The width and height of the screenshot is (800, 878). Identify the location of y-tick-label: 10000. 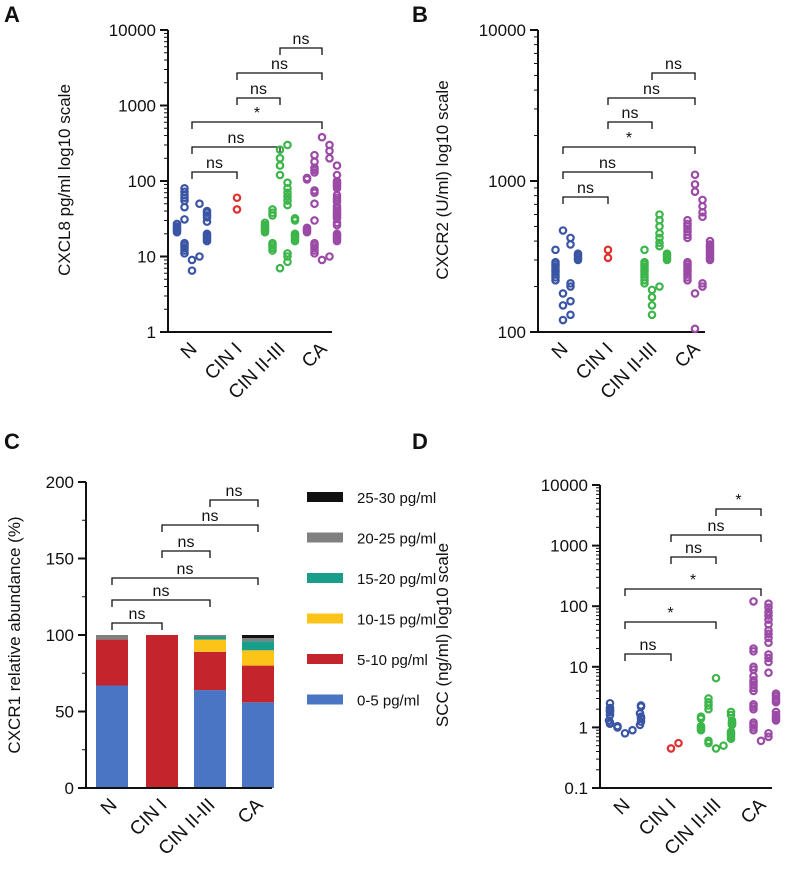
(564, 485).